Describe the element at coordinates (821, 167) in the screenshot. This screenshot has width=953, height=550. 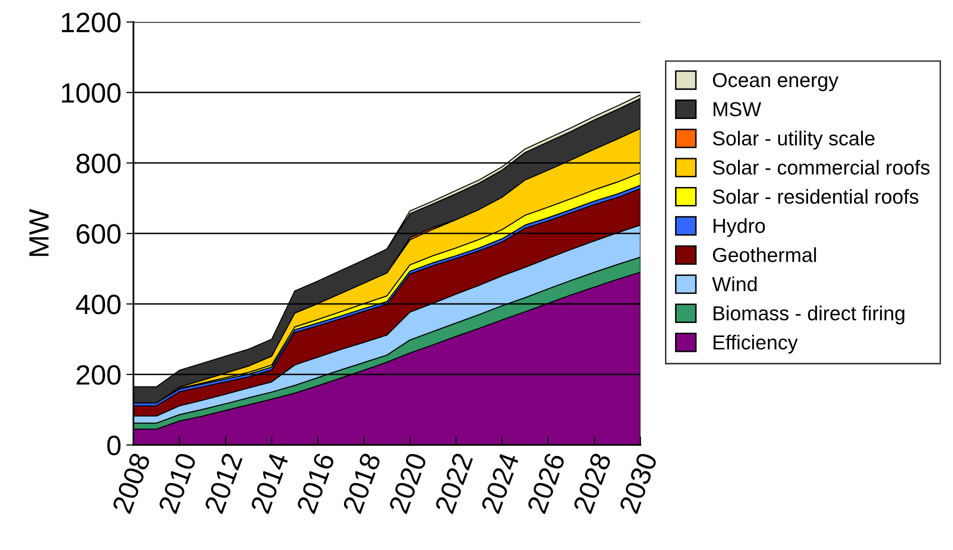
I see `legend-label: Solar - commercial roofs` at that location.